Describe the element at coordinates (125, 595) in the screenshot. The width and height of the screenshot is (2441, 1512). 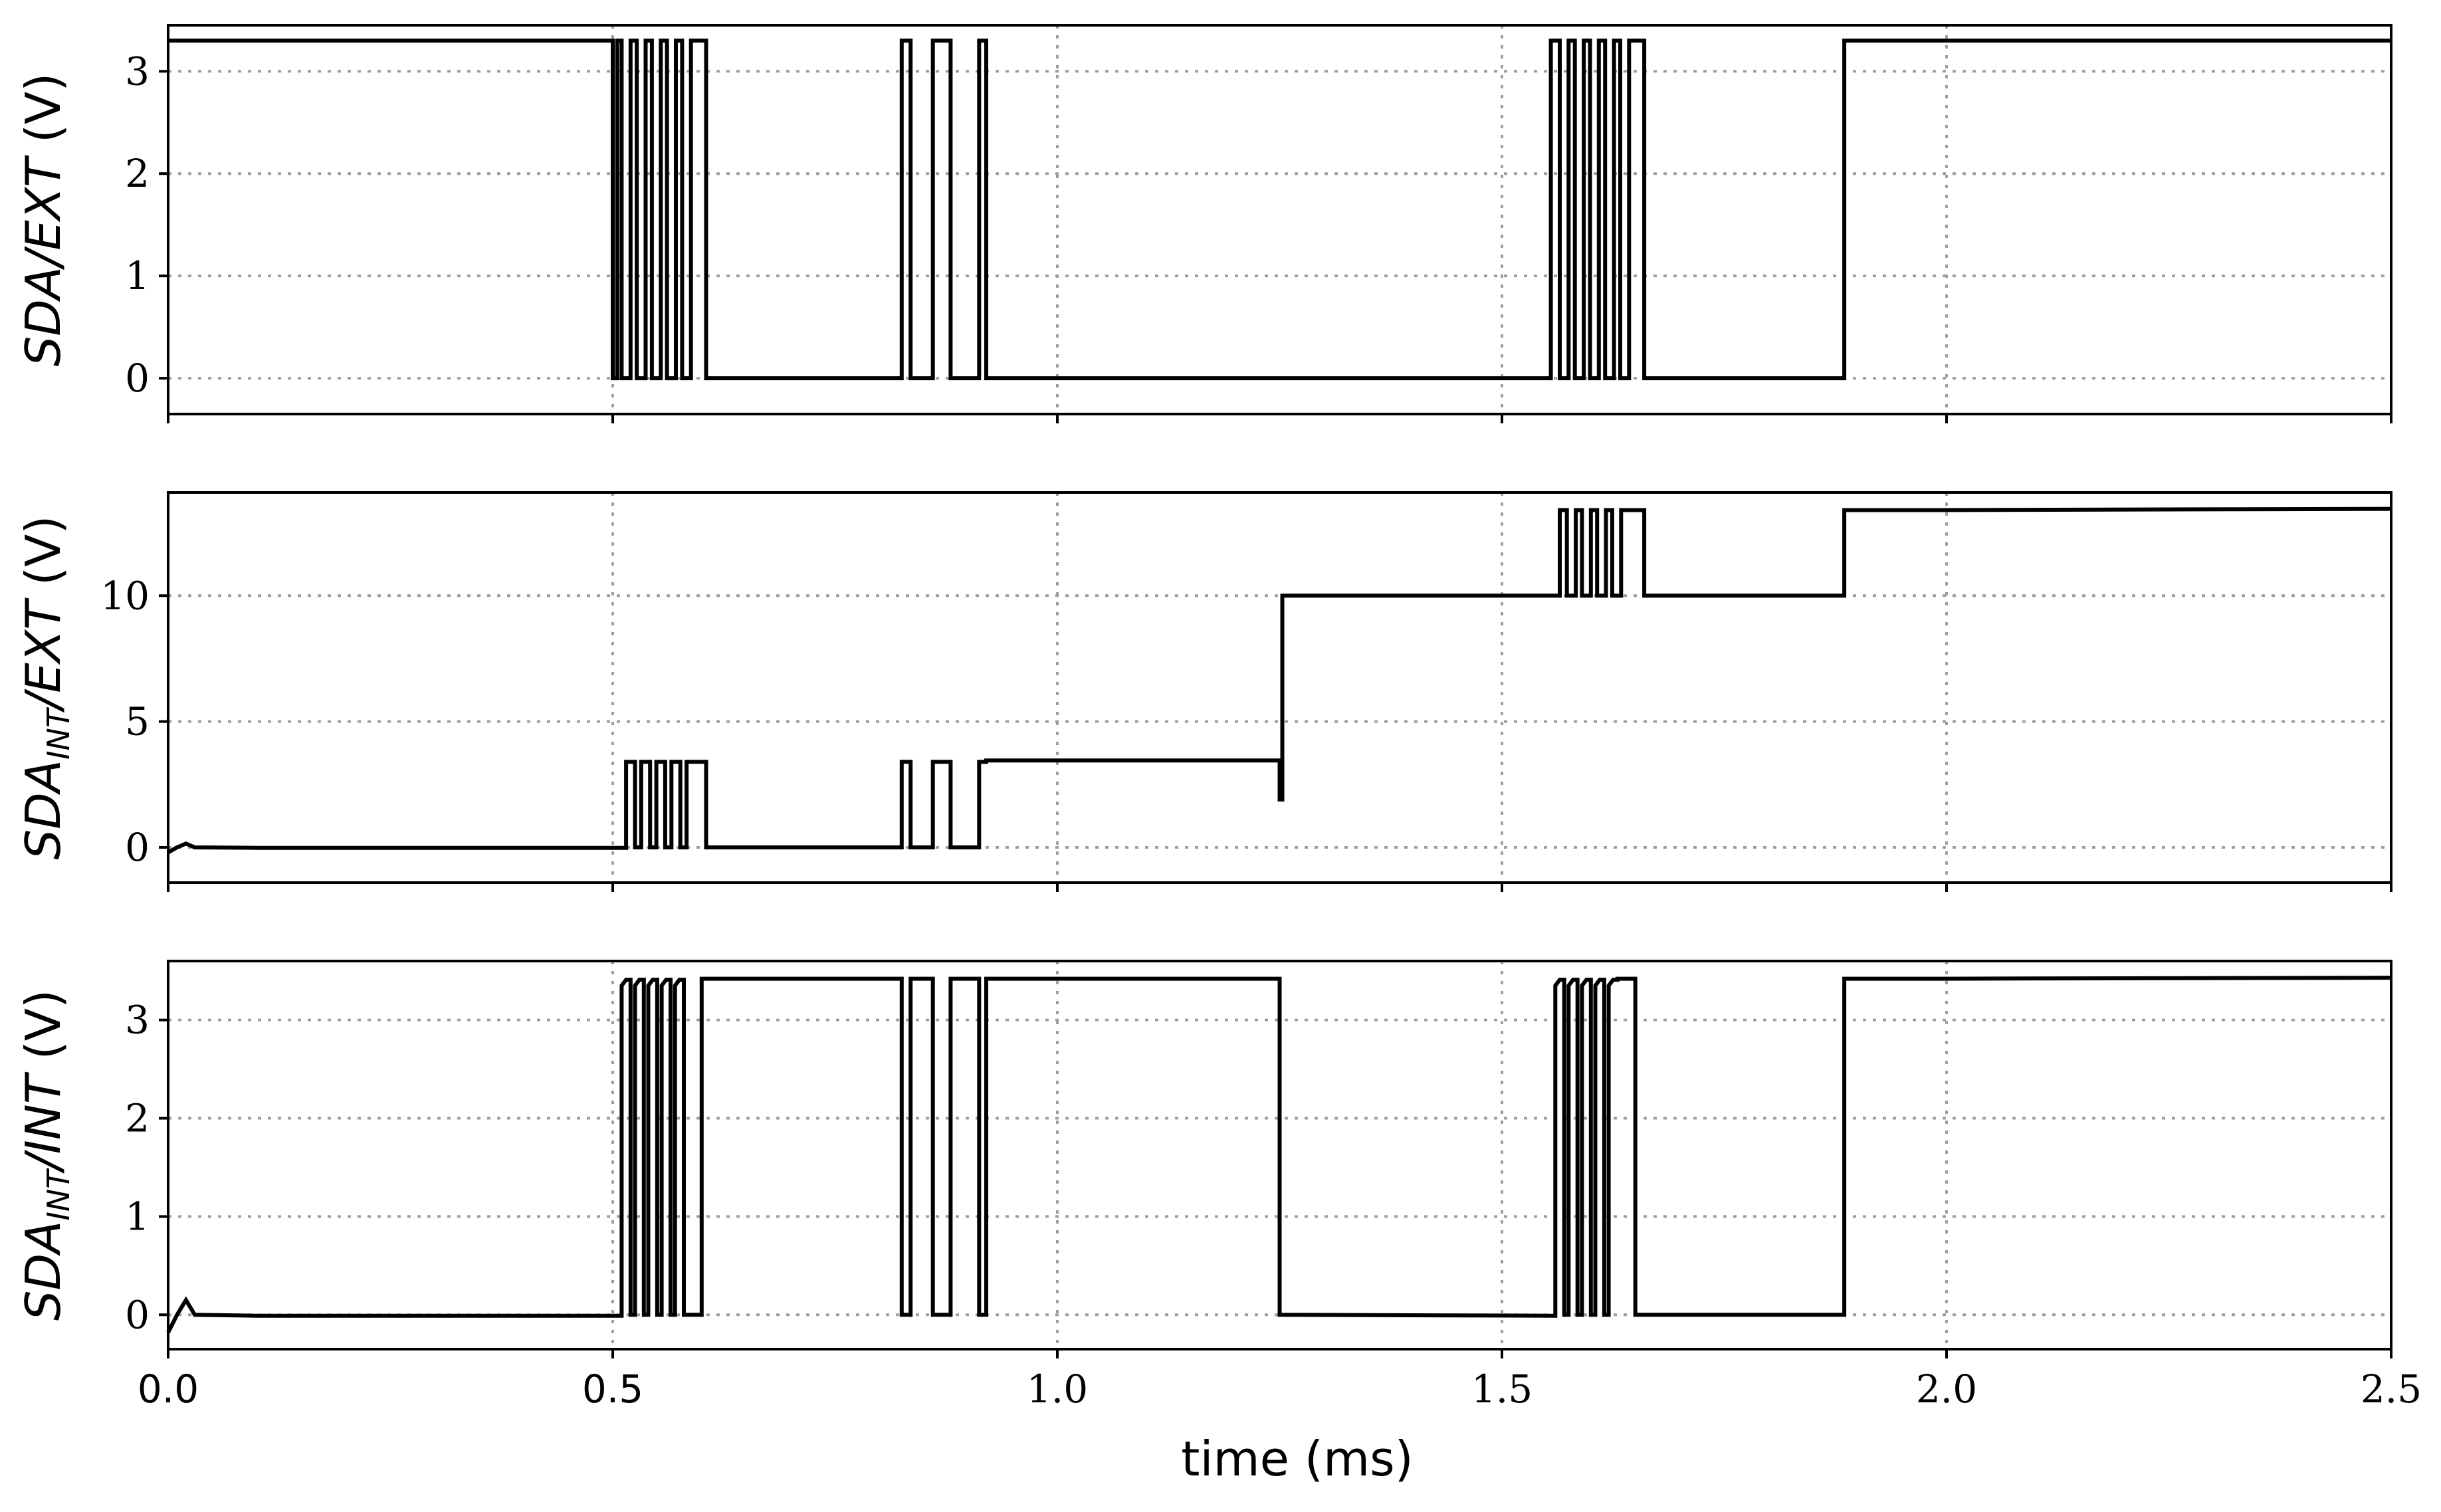
I see `y-tick-label: 10` at that location.